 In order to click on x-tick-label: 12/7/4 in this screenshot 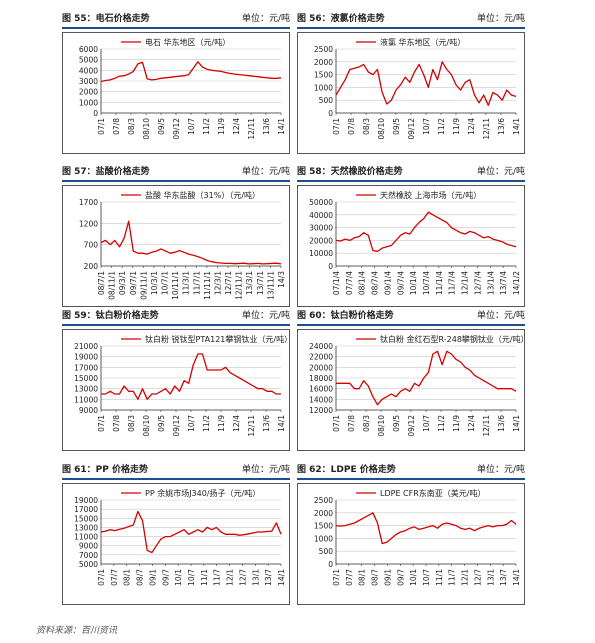, I will do `click(477, 283)`.